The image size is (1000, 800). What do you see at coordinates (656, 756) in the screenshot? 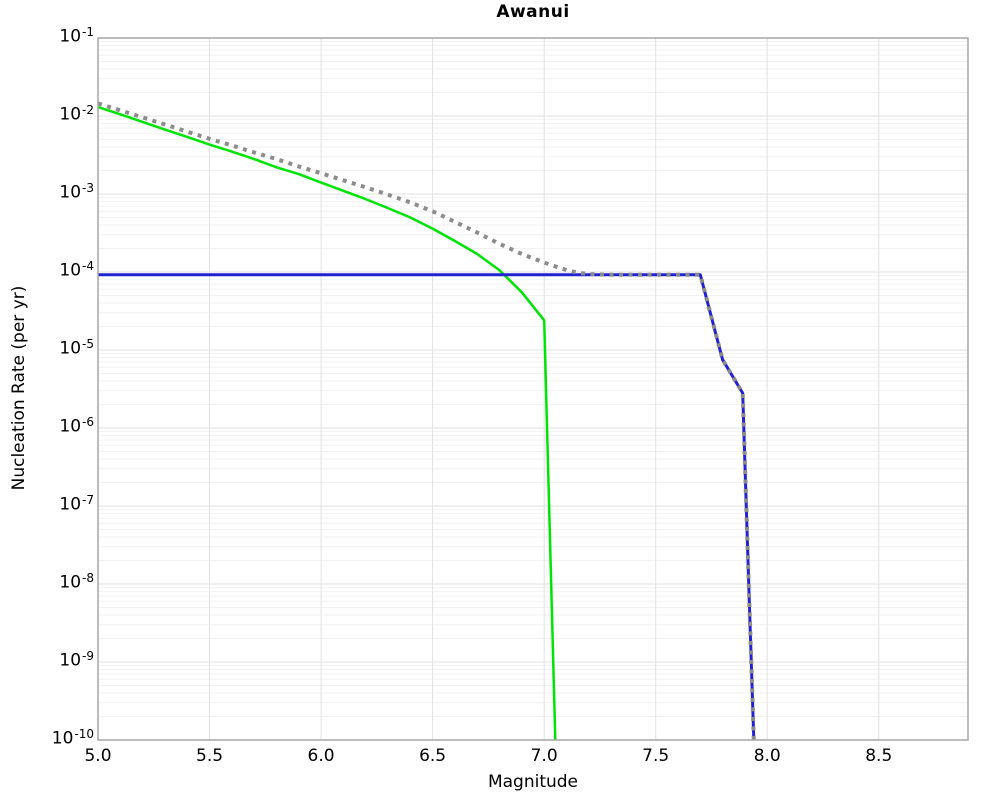
I see `x-tick-label: 7.5` at bounding box center [656, 756].